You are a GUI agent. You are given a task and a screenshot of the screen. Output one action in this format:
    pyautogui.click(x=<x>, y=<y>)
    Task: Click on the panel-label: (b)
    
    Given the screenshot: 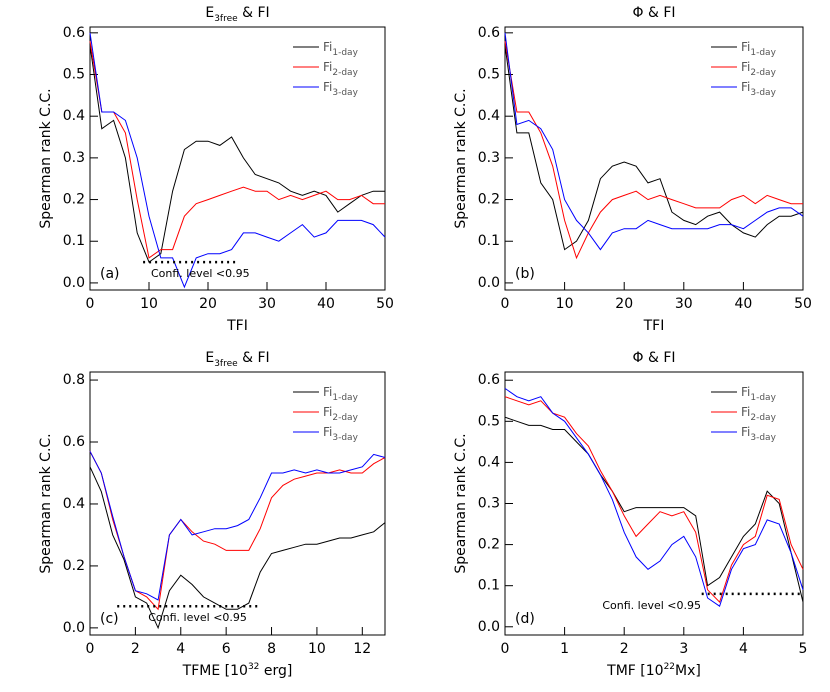 What is the action you would take?
    pyautogui.click(x=525, y=274)
    